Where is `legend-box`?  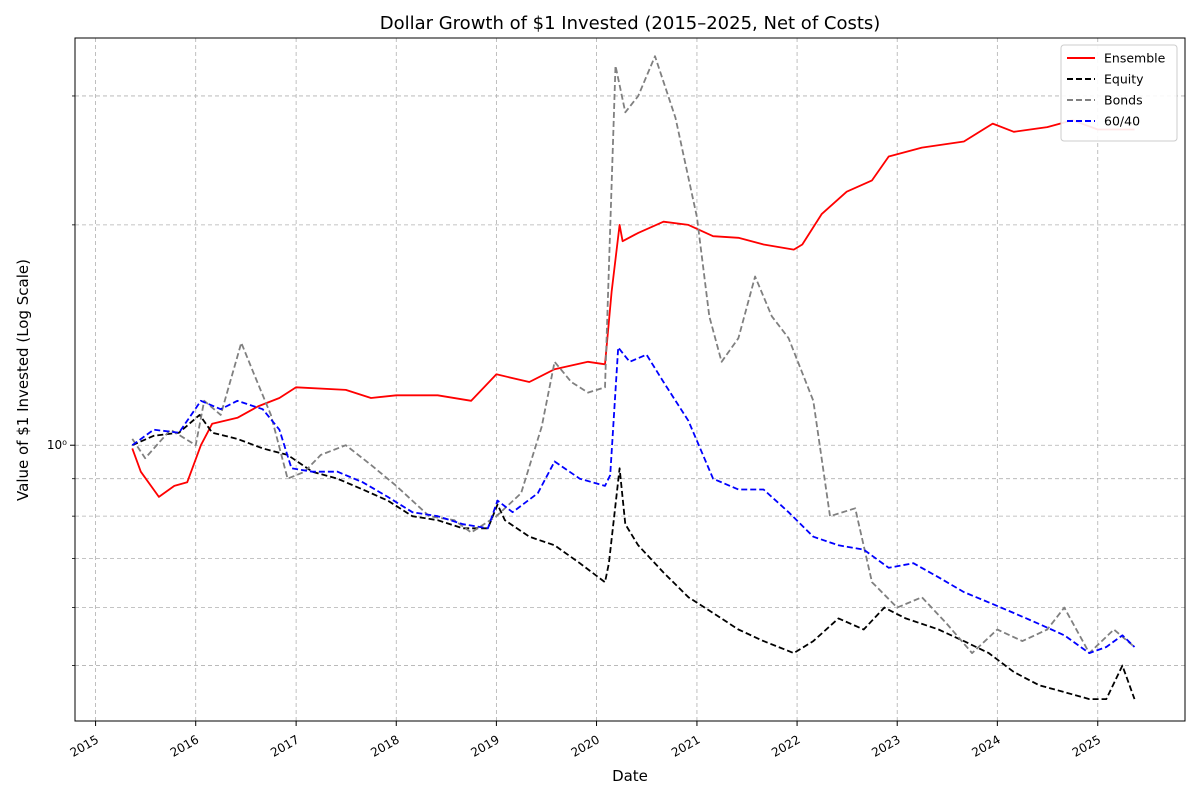
legend-box is located at coordinates (1119, 93).